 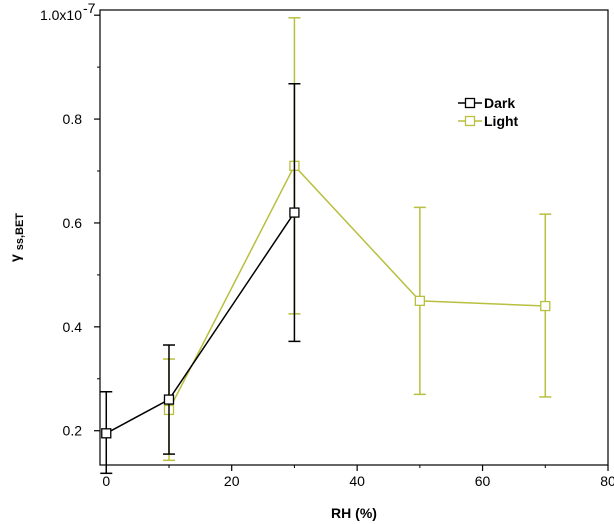 I want to click on y-tick-label: 0.8, so click(x=73, y=119).